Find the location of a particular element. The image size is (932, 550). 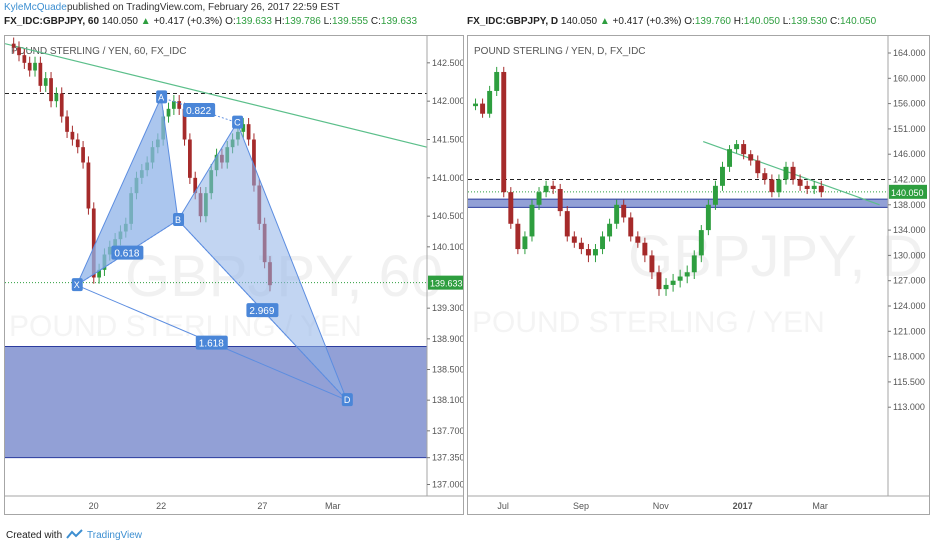

left-chart-title: POUND STERLING / YEN, 60, FX_IDC is located at coordinates (98, 51).